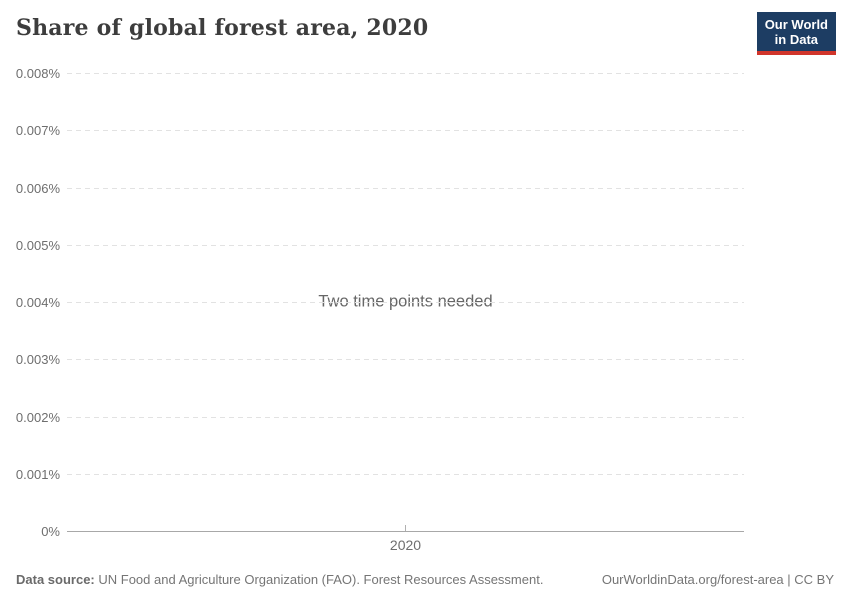 The image size is (850, 600). Describe the element at coordinates (796, 39) in the screenshot. I see `owid-logo-line2: in Data` at that location.